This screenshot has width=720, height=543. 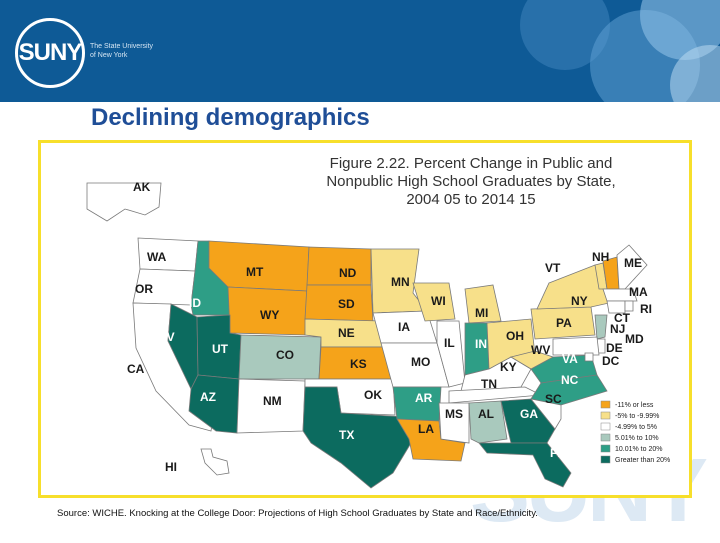 I want to click on label-ny: NY, so click(x=579, y=301).